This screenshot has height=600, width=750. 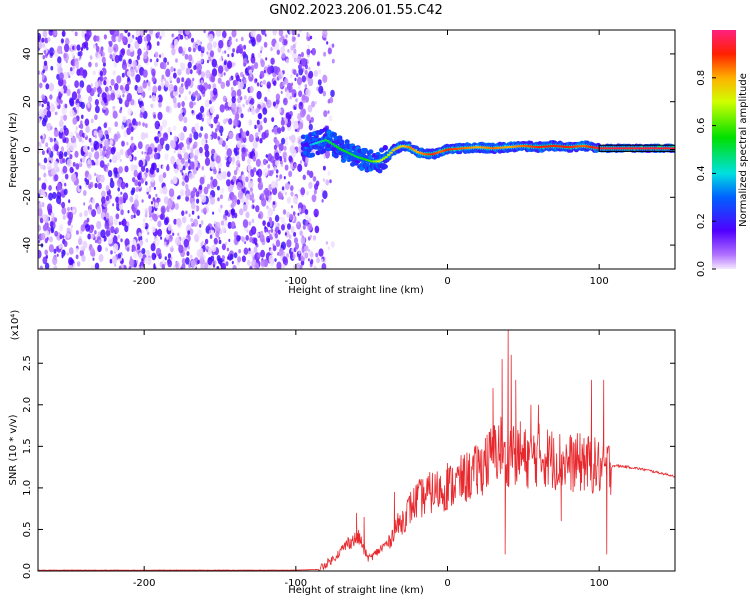 I want to click on ridge-core, so click(x=335, y=145).